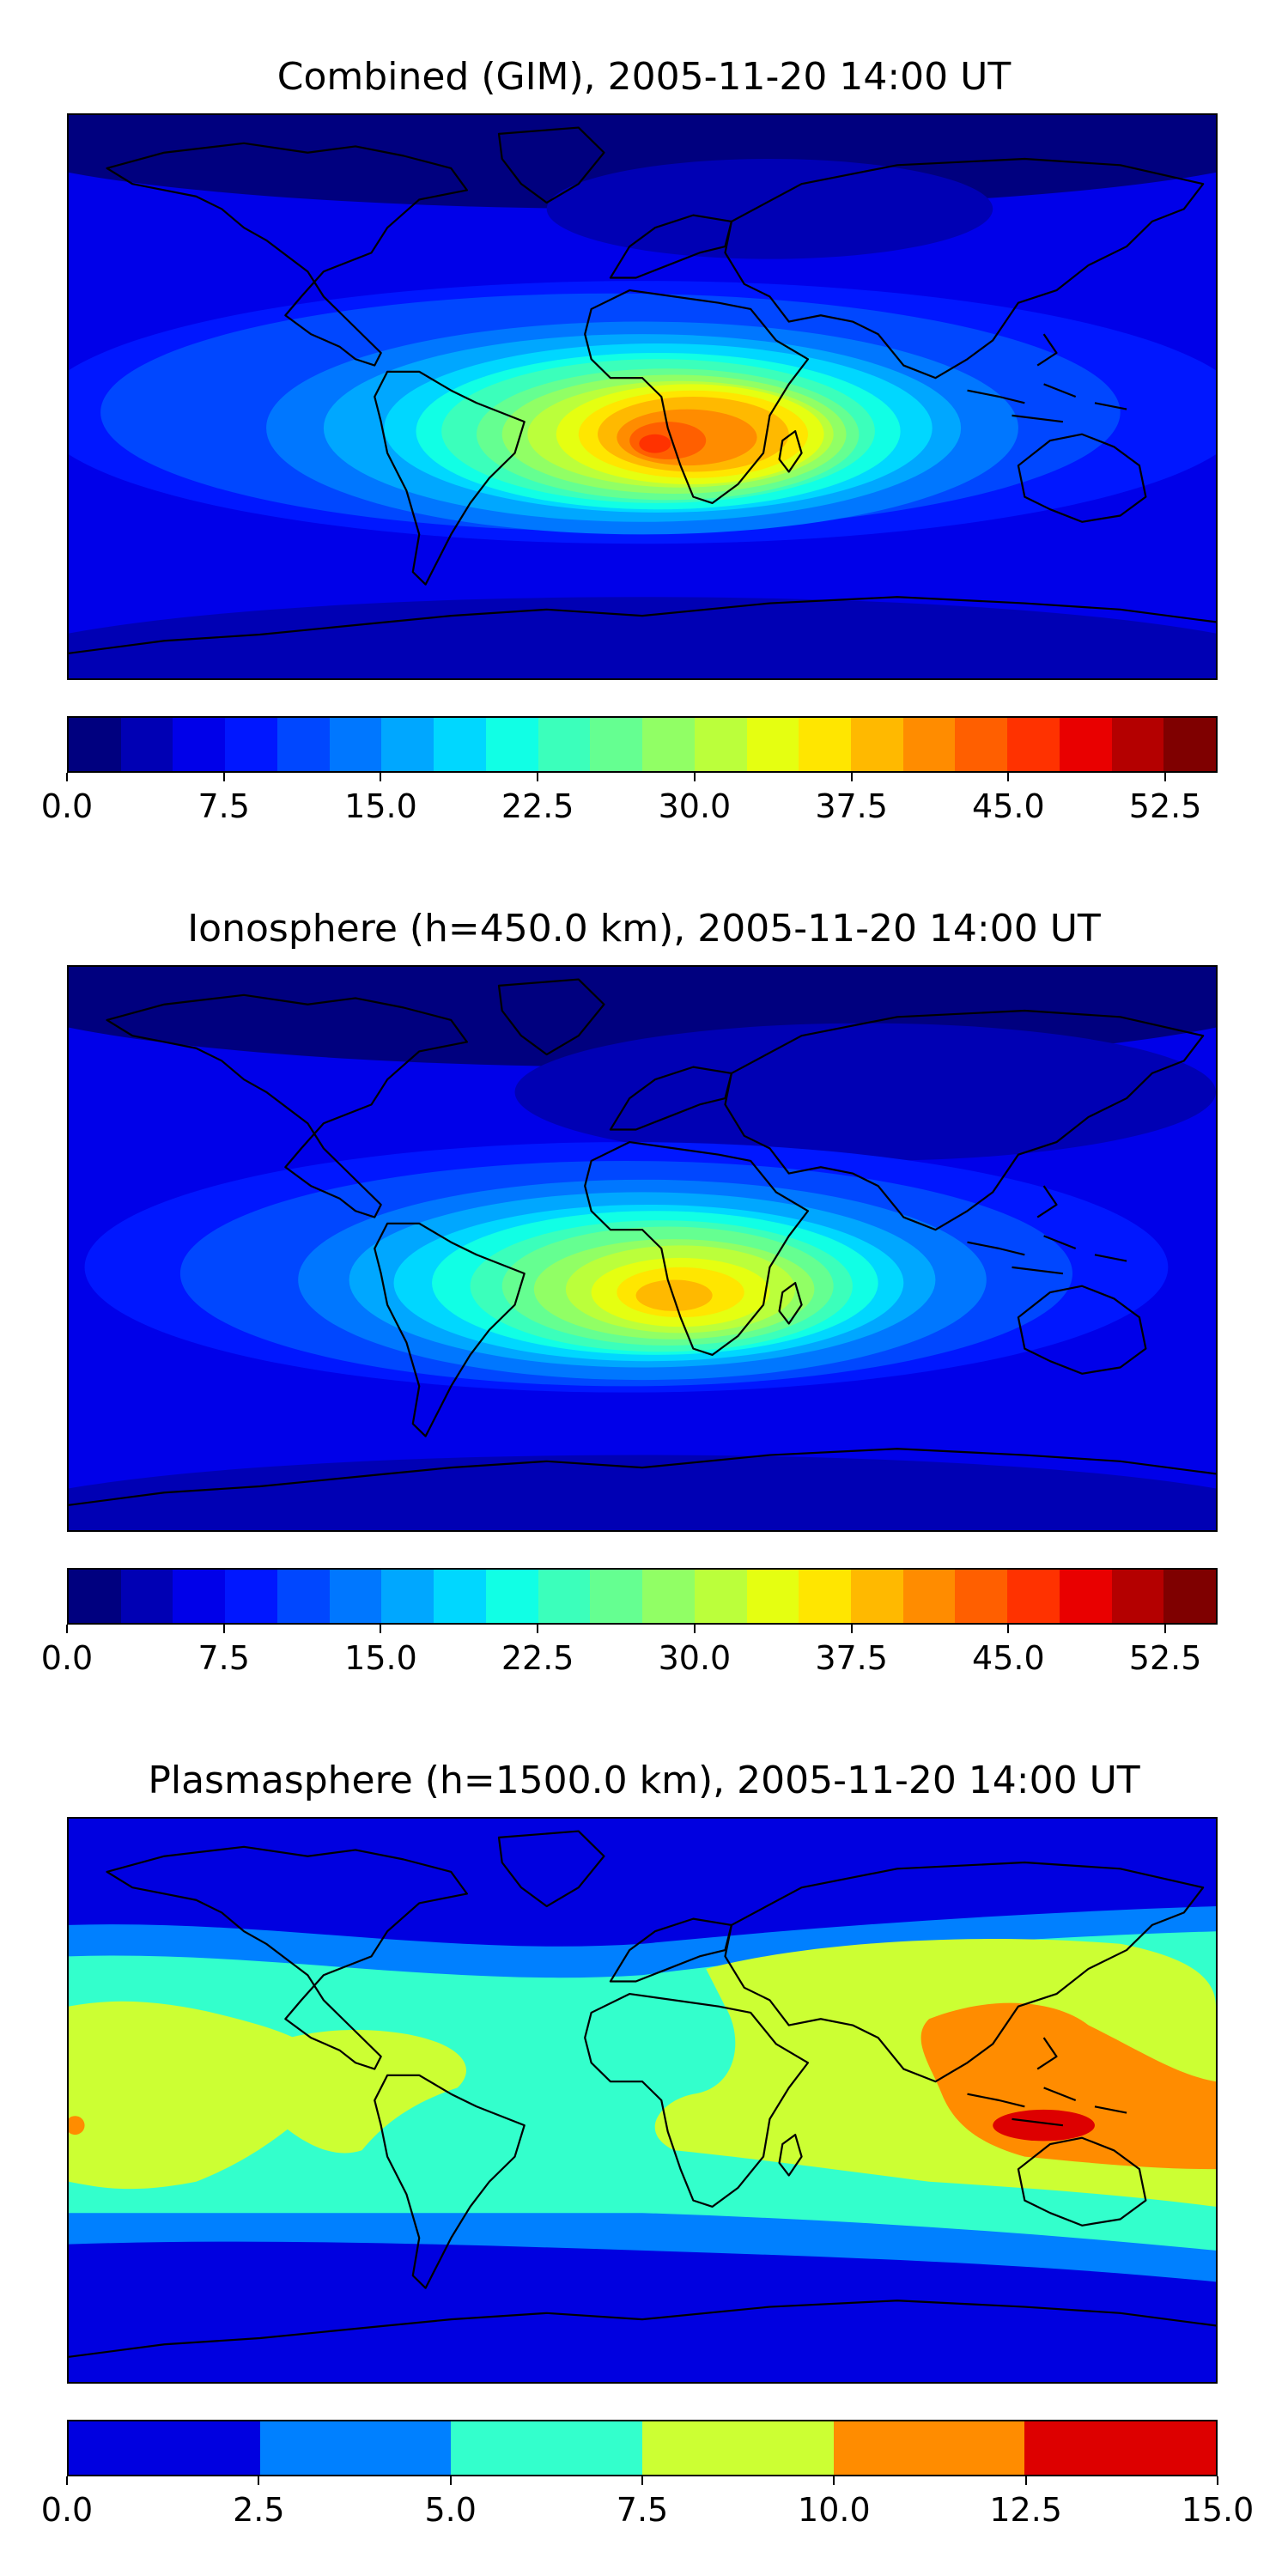  What do you see at coordinates (1165, 806) in the screenshot?
I see `colorbar-tick-label: 52.5` at bounding box center [1165, 806].